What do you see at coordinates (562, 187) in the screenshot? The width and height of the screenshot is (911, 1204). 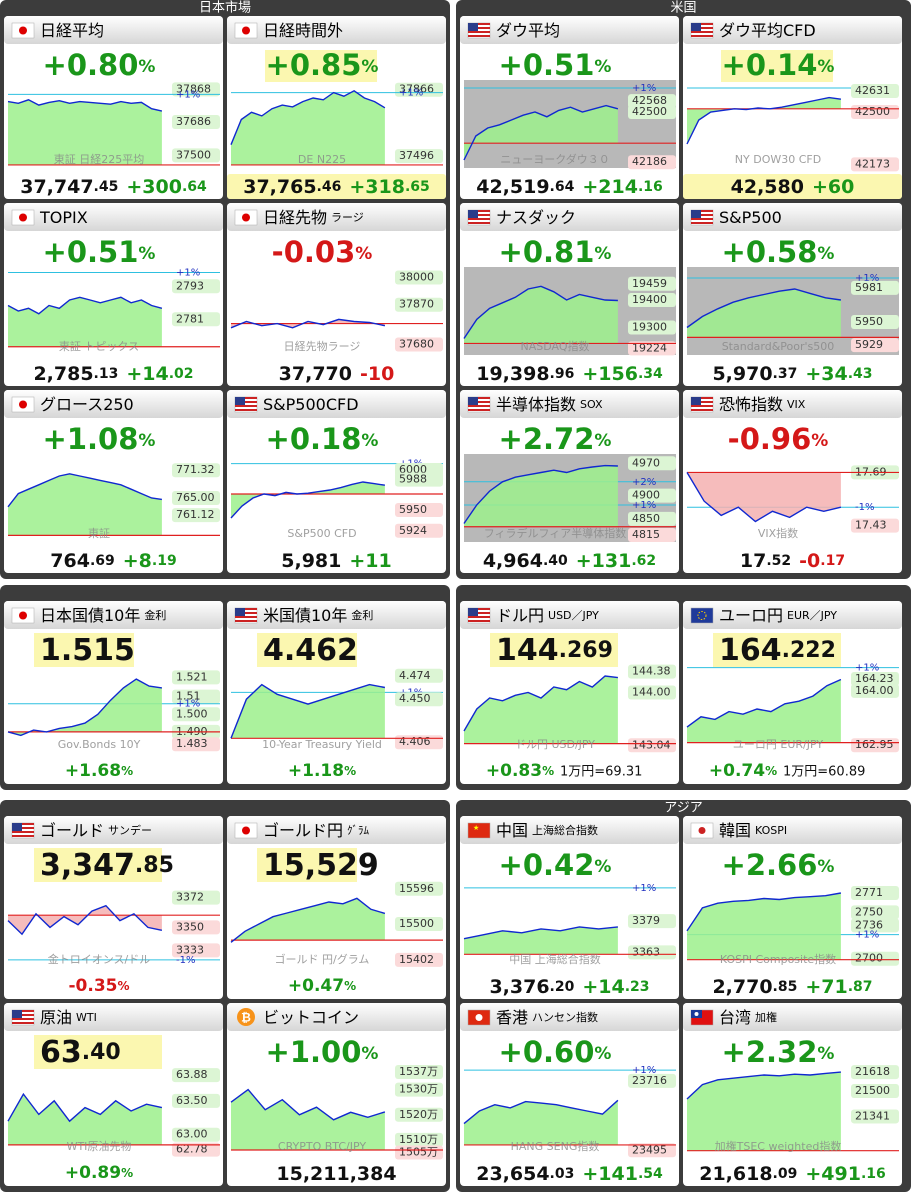 I see `price-dec: .64` at bounding box center [562, 187].